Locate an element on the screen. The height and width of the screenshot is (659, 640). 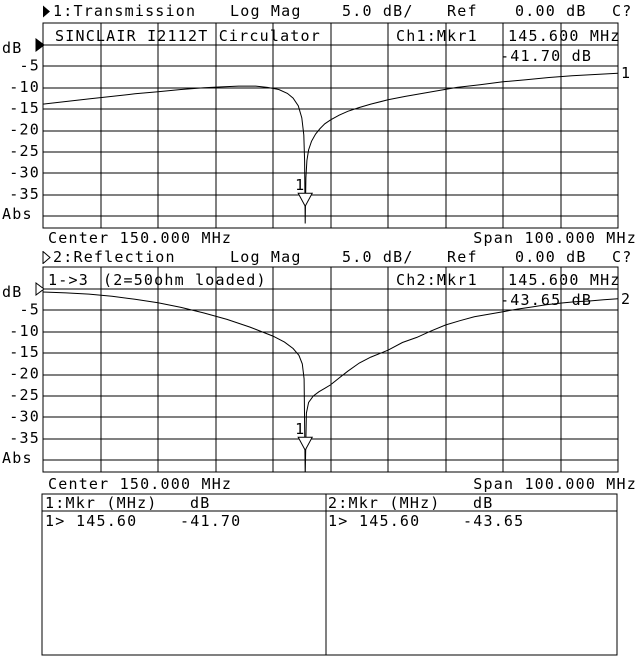
channel1-span: Span 100.000 MHz is located at coordinates (555, 238).